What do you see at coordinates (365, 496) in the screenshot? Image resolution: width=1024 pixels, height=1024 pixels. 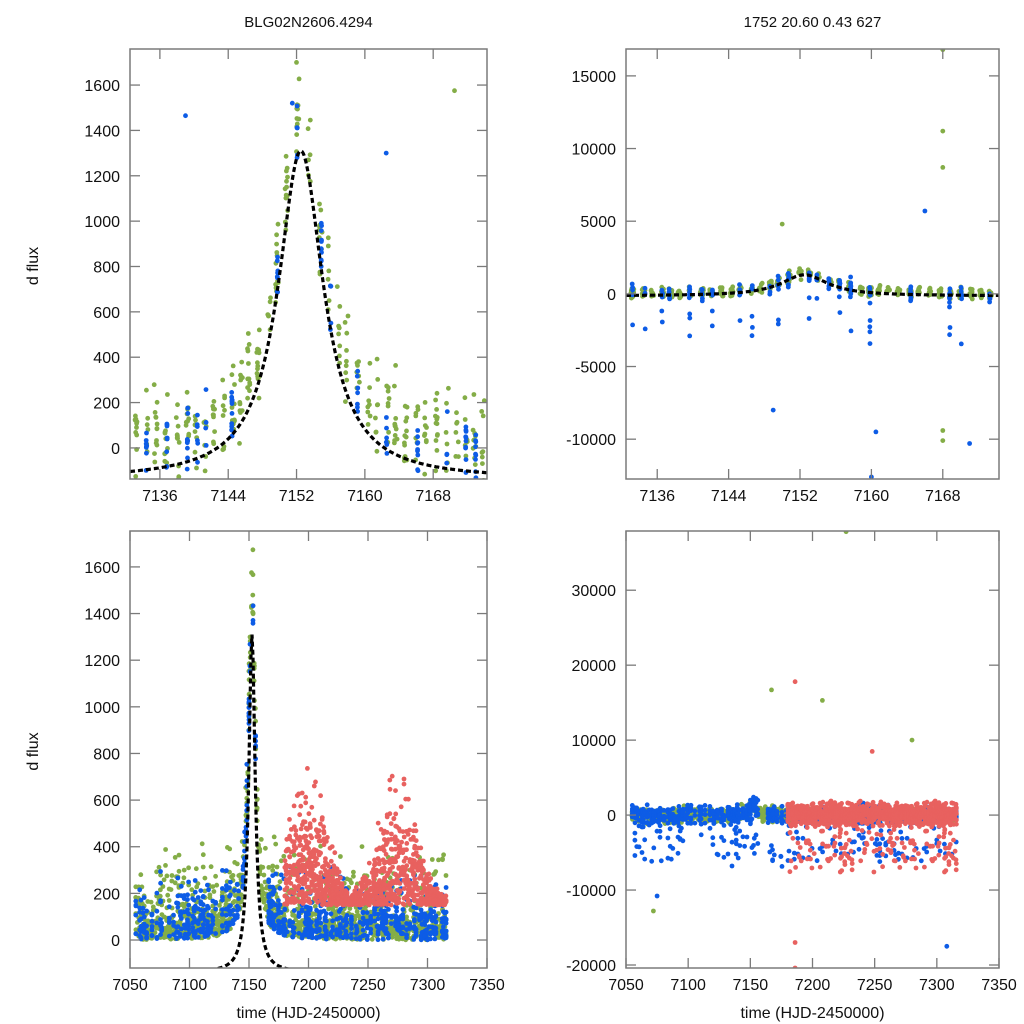 I see `x-tick-label: 7160` at bounding box center [365, 496].